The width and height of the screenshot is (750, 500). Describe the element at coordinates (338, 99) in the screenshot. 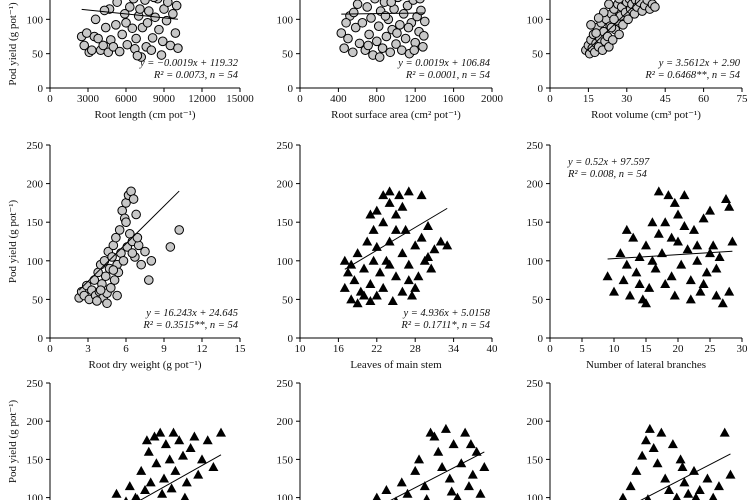

I see `x-tick-label: 400` at that location.